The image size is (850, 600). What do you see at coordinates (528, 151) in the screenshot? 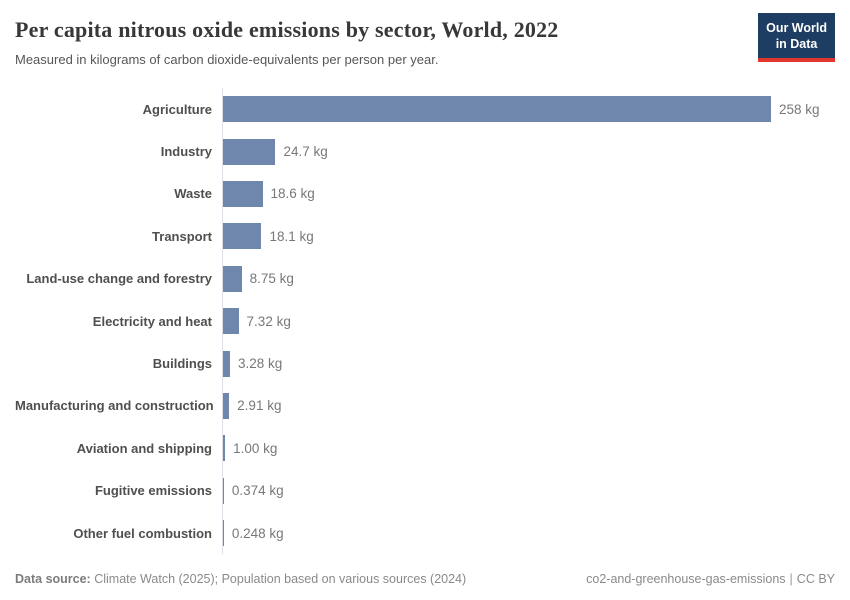
I see `plot-area: 24.7 kg` at bounding box center [528, 151].